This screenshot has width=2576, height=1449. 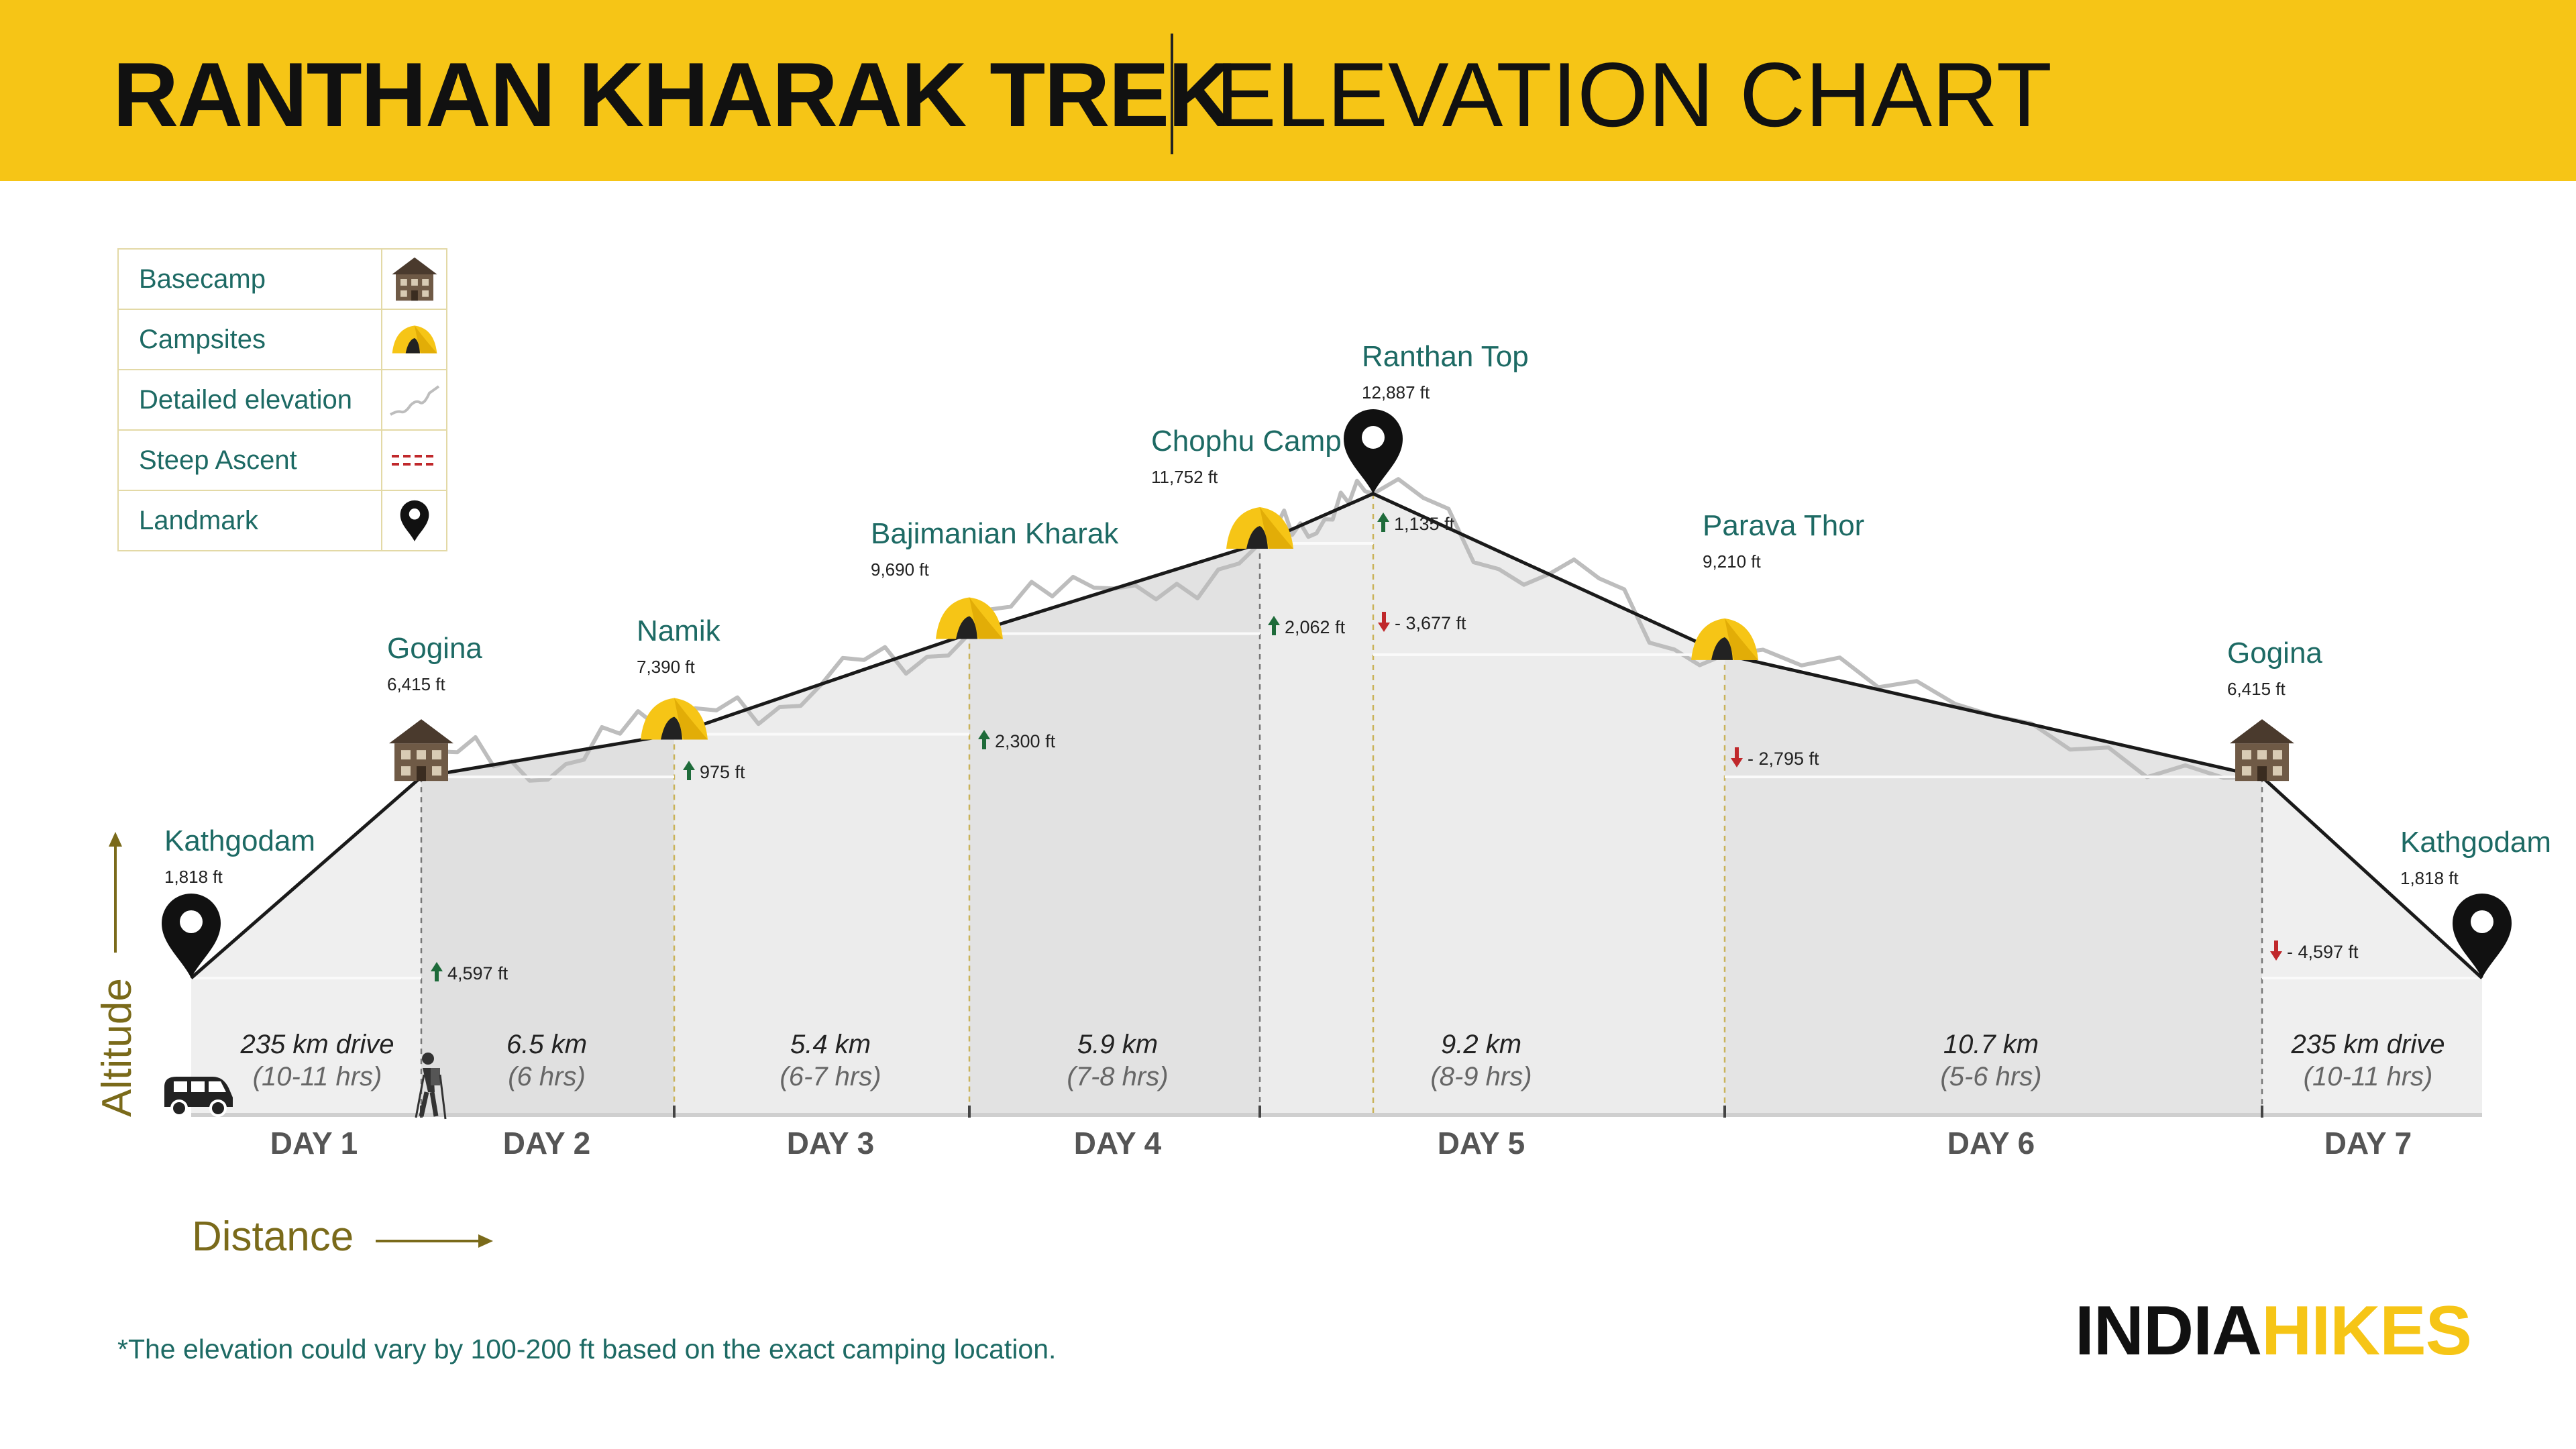 What do you see at coordinates (249, 520) in the screenshot?
I see `legend-label: Landmark` at bounding box center [249, 520].